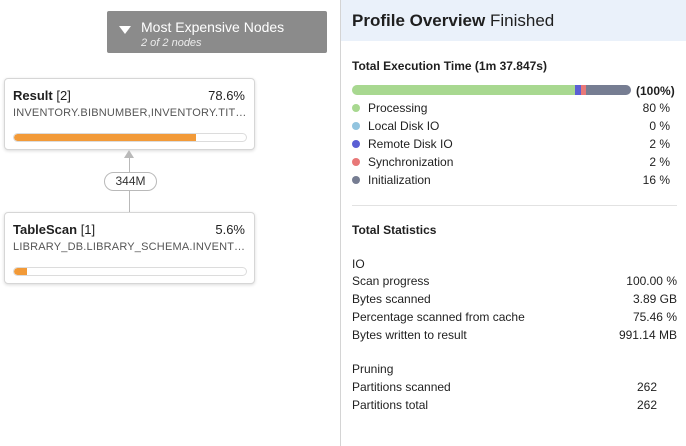 Image resolution: width=686 pixels, height=446 pixels. Describe the element at coordinates (54, 229) in the screenshot. I see `node-title: TableScan [1]` at that location.